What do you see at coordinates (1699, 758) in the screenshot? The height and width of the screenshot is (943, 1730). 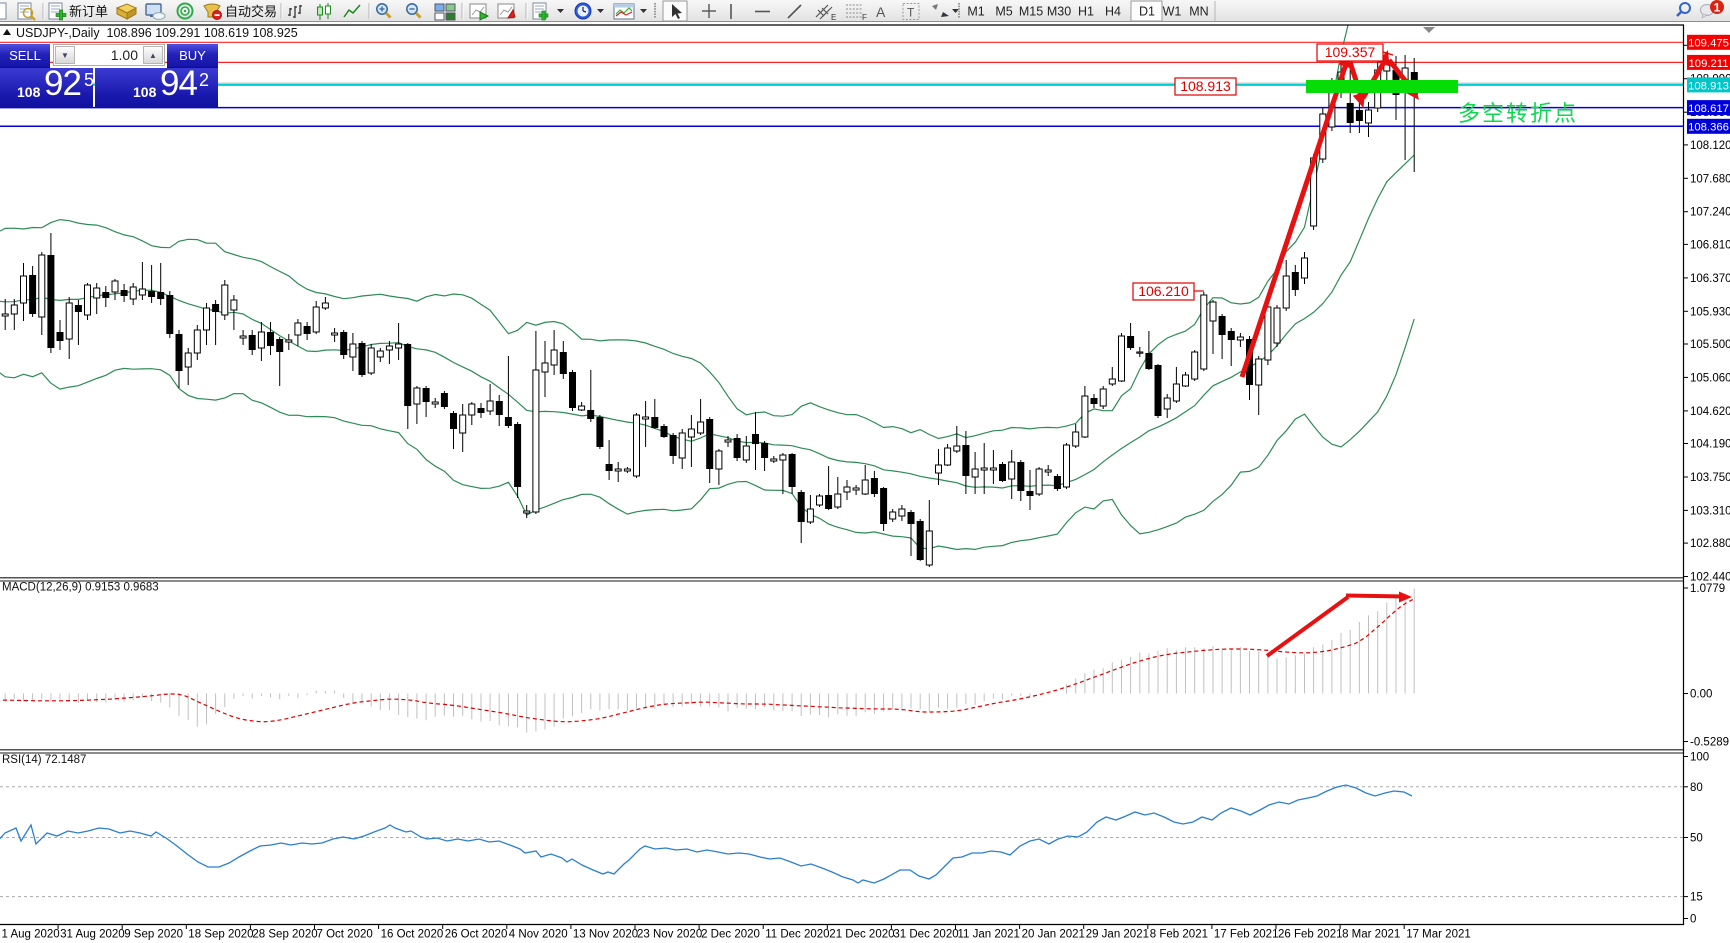 I see `svg-text: 100` at bounding box center [1699, 758].